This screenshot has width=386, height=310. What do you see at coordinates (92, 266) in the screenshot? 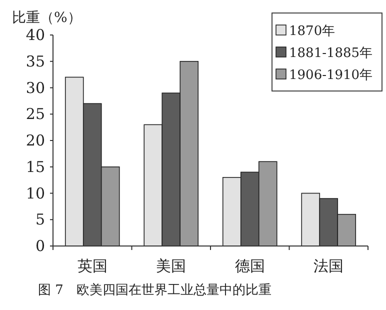
I see `x-tick-label: 英国` at bounding box center [92, 266].